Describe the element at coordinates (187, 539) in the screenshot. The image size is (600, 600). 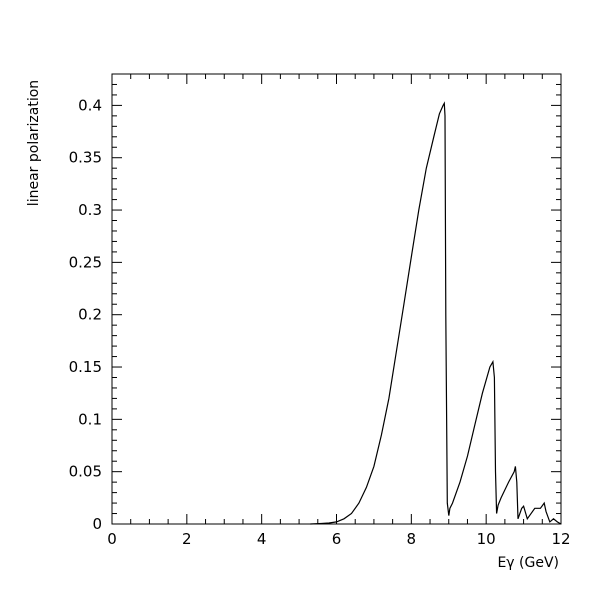
I see `x-tick-label: 2` at that location.